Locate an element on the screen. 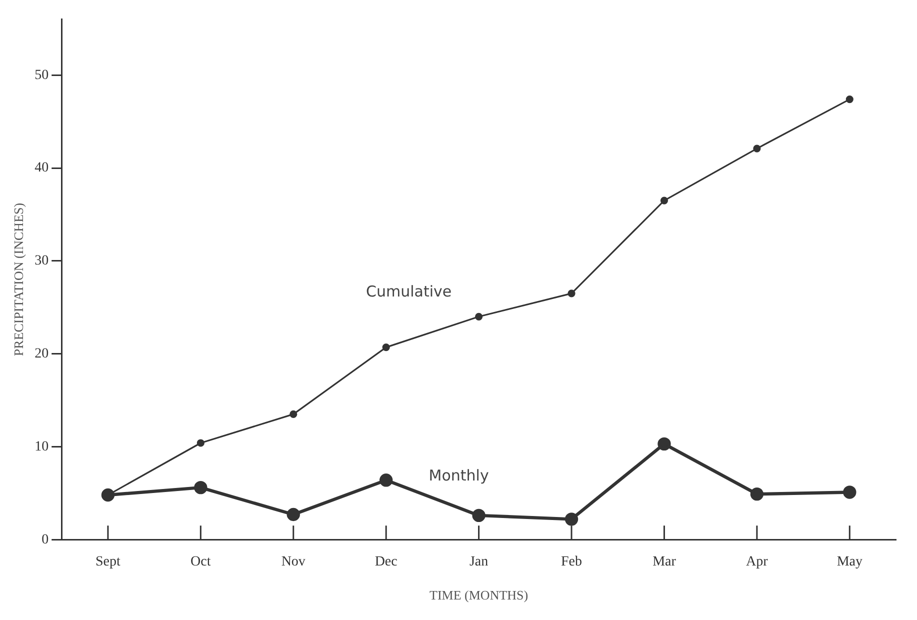 The height and width of the screenshot is (620, 917). y-tick-label: 50 is located at coordinates (41, 75).